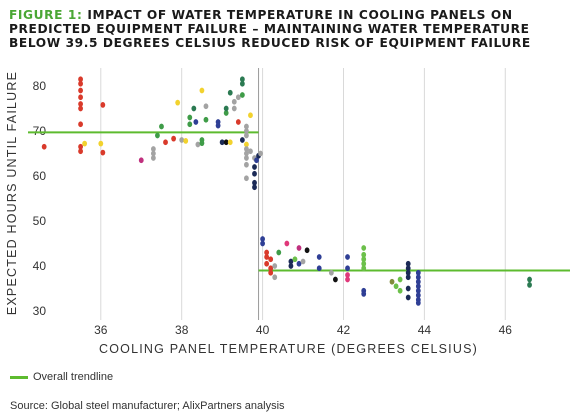 This screenshot has height=418, width=577. Describe the element at coordinates (40, 86) in the screenshot. I see `y-tick-label: 80` at that location.